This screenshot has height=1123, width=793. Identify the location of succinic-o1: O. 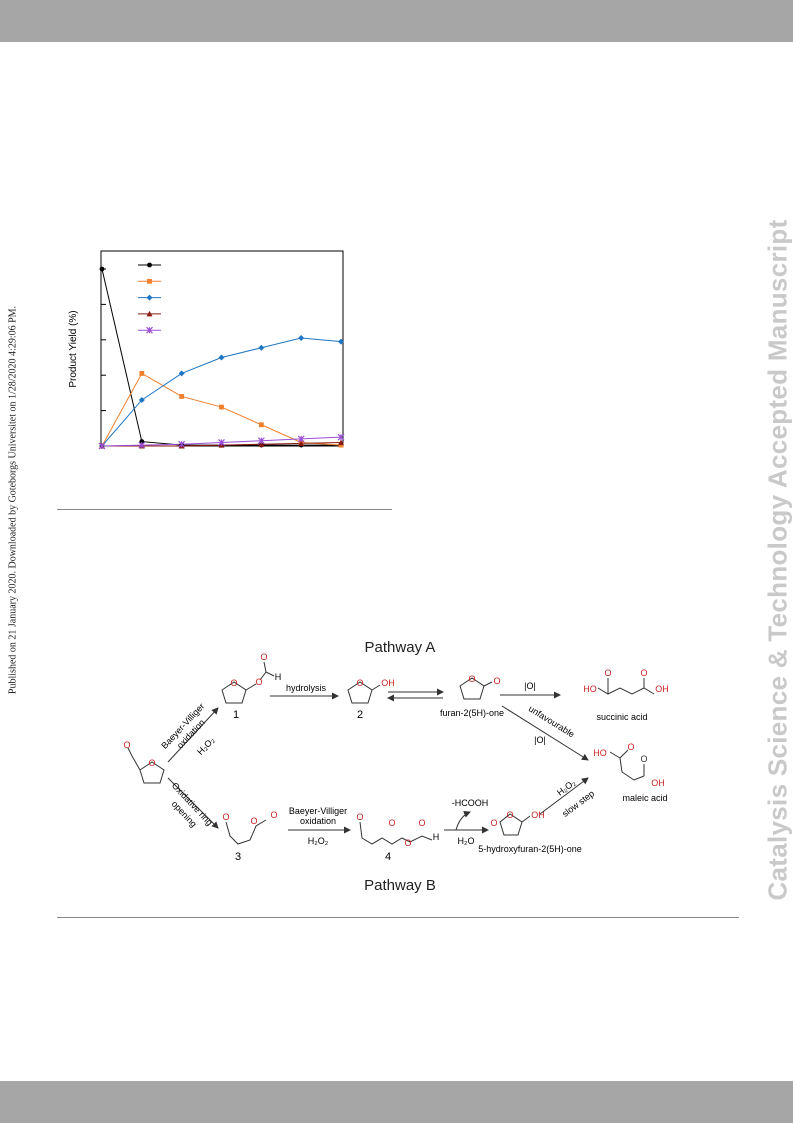
(607, 673).